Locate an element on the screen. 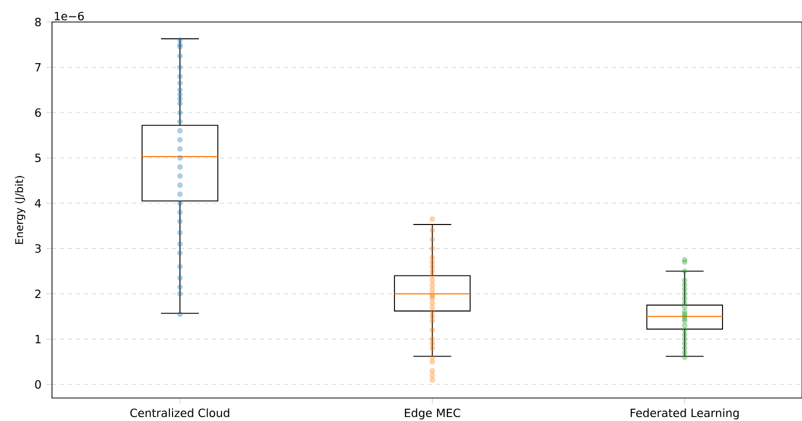  y-tick-label: 2 is located at coordinates (37, 294).